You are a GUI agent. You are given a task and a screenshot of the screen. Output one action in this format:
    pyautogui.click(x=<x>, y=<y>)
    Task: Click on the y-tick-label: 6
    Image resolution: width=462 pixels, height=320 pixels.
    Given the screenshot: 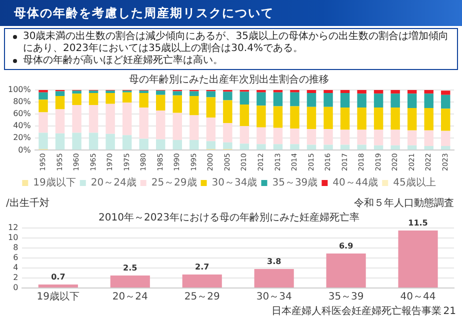 What is the action you would take?
    pyautogui.click(x=15, y=257)
    